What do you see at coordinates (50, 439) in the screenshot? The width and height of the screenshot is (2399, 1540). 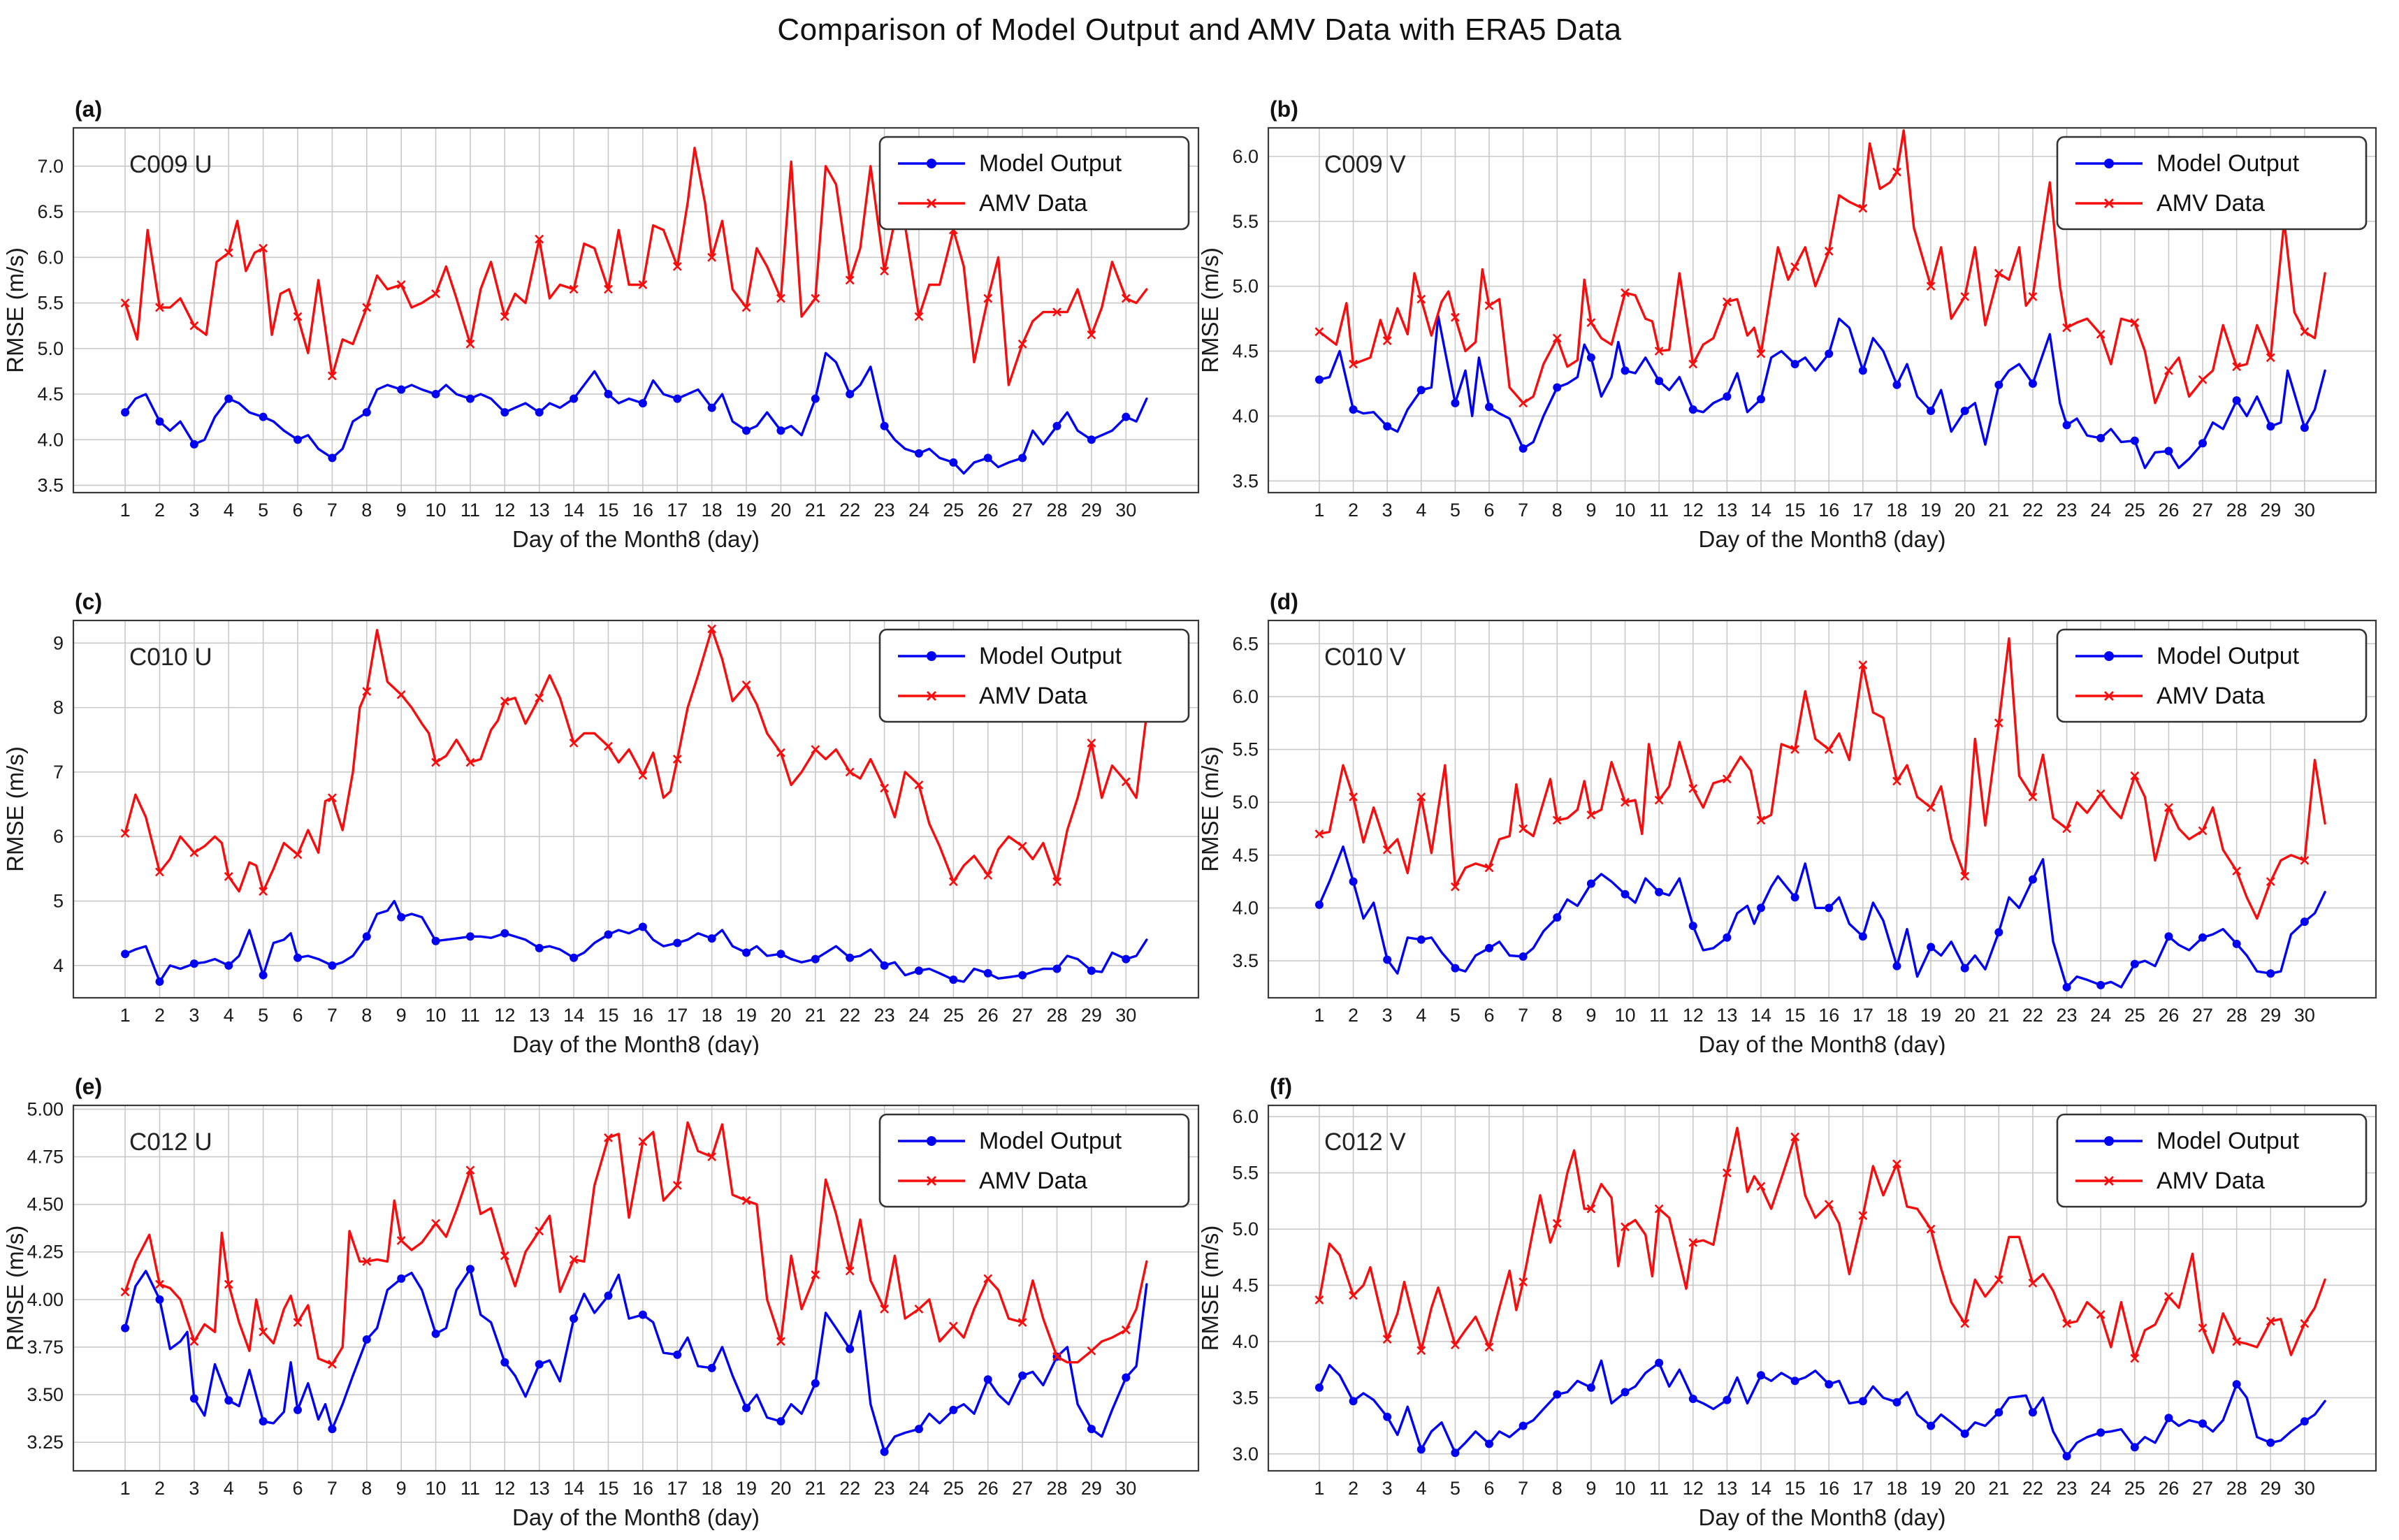 I see `y-tick-label: 4.0` at bounding box center [50, 439].